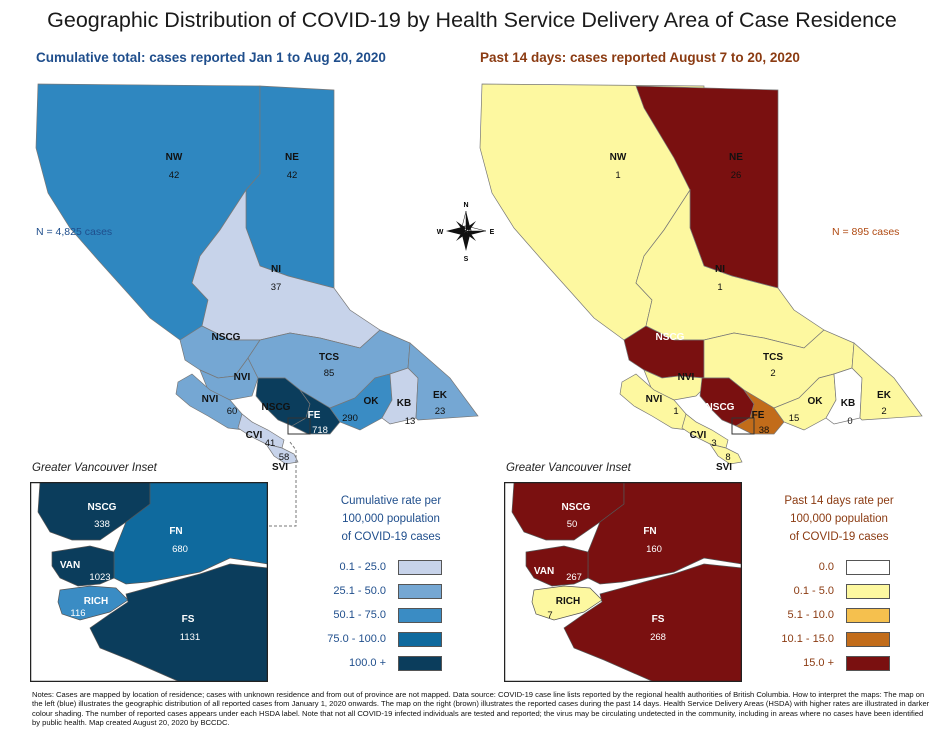 This screenshot has width=944, height=736. I want to click on left-inset-label-rich: RICH, so click(96, 601).